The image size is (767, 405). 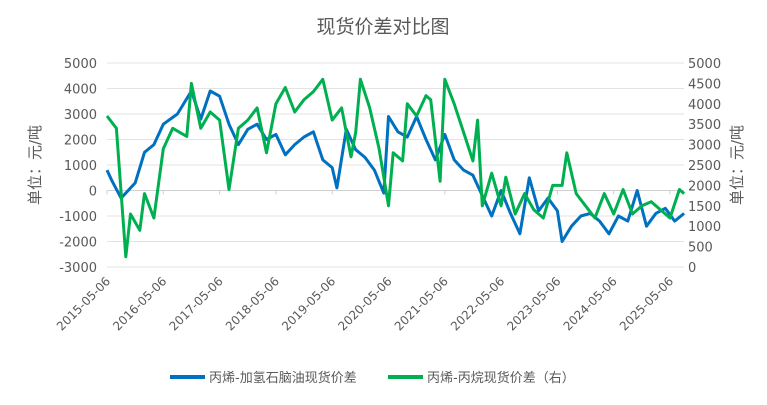 What do you see at coordinates (421, 303) in the screenshot?
I see `x-tick-label: 2021-05-06` at bounding box center [421, 303].